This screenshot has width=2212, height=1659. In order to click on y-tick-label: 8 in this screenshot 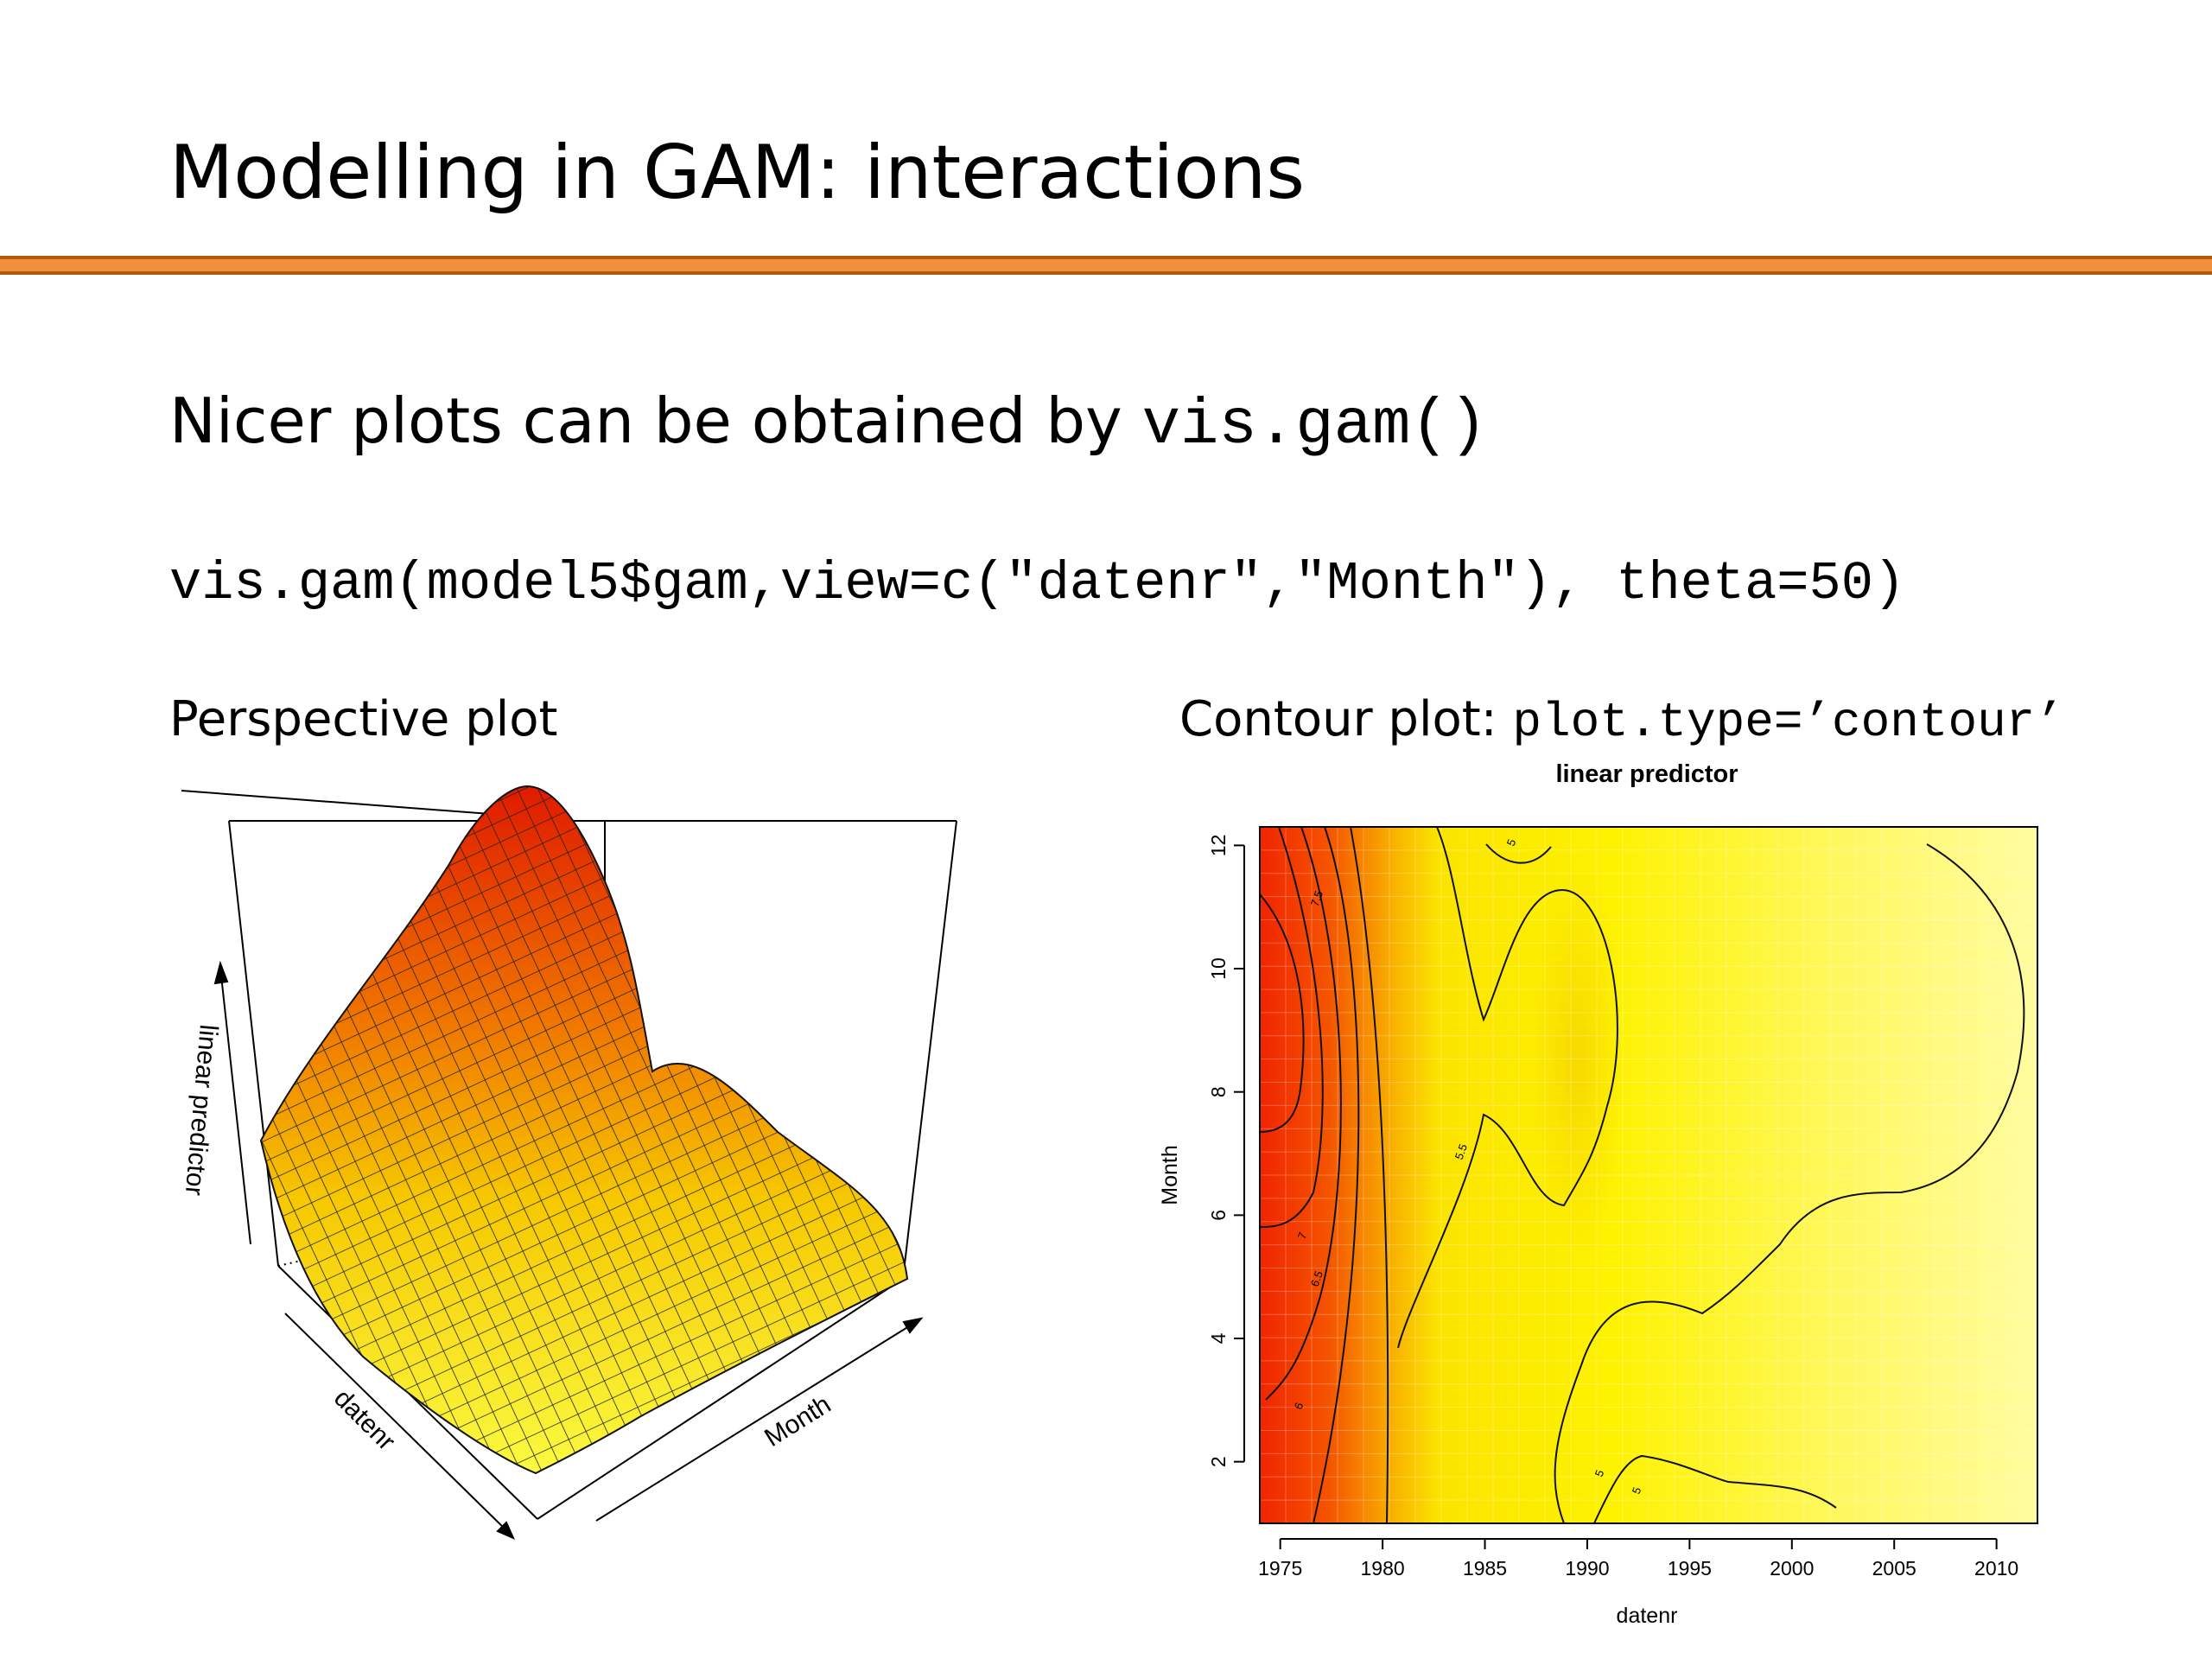, I will do `click(1218, 1091)`.